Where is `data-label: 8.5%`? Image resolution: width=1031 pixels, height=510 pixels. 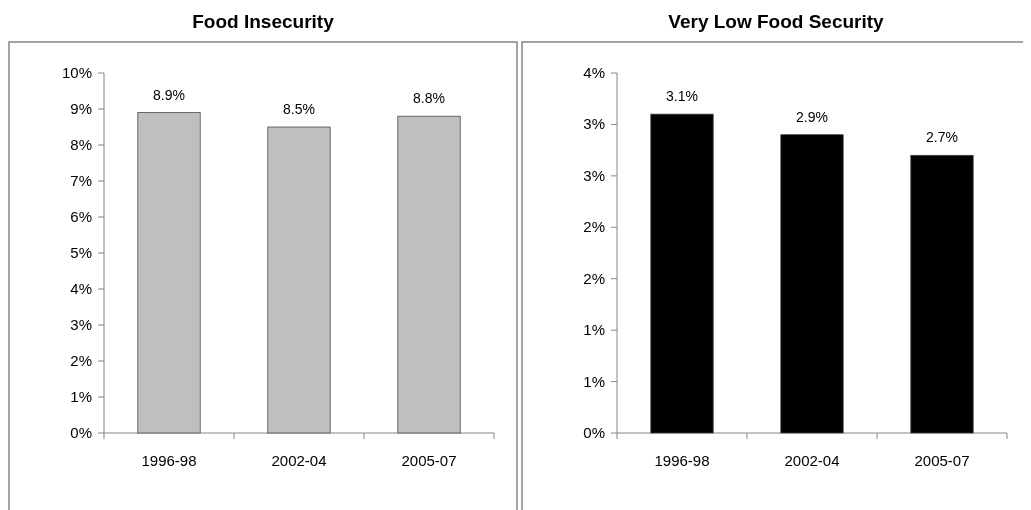 data-label: 8.5% is located at coordinates (299, 109).